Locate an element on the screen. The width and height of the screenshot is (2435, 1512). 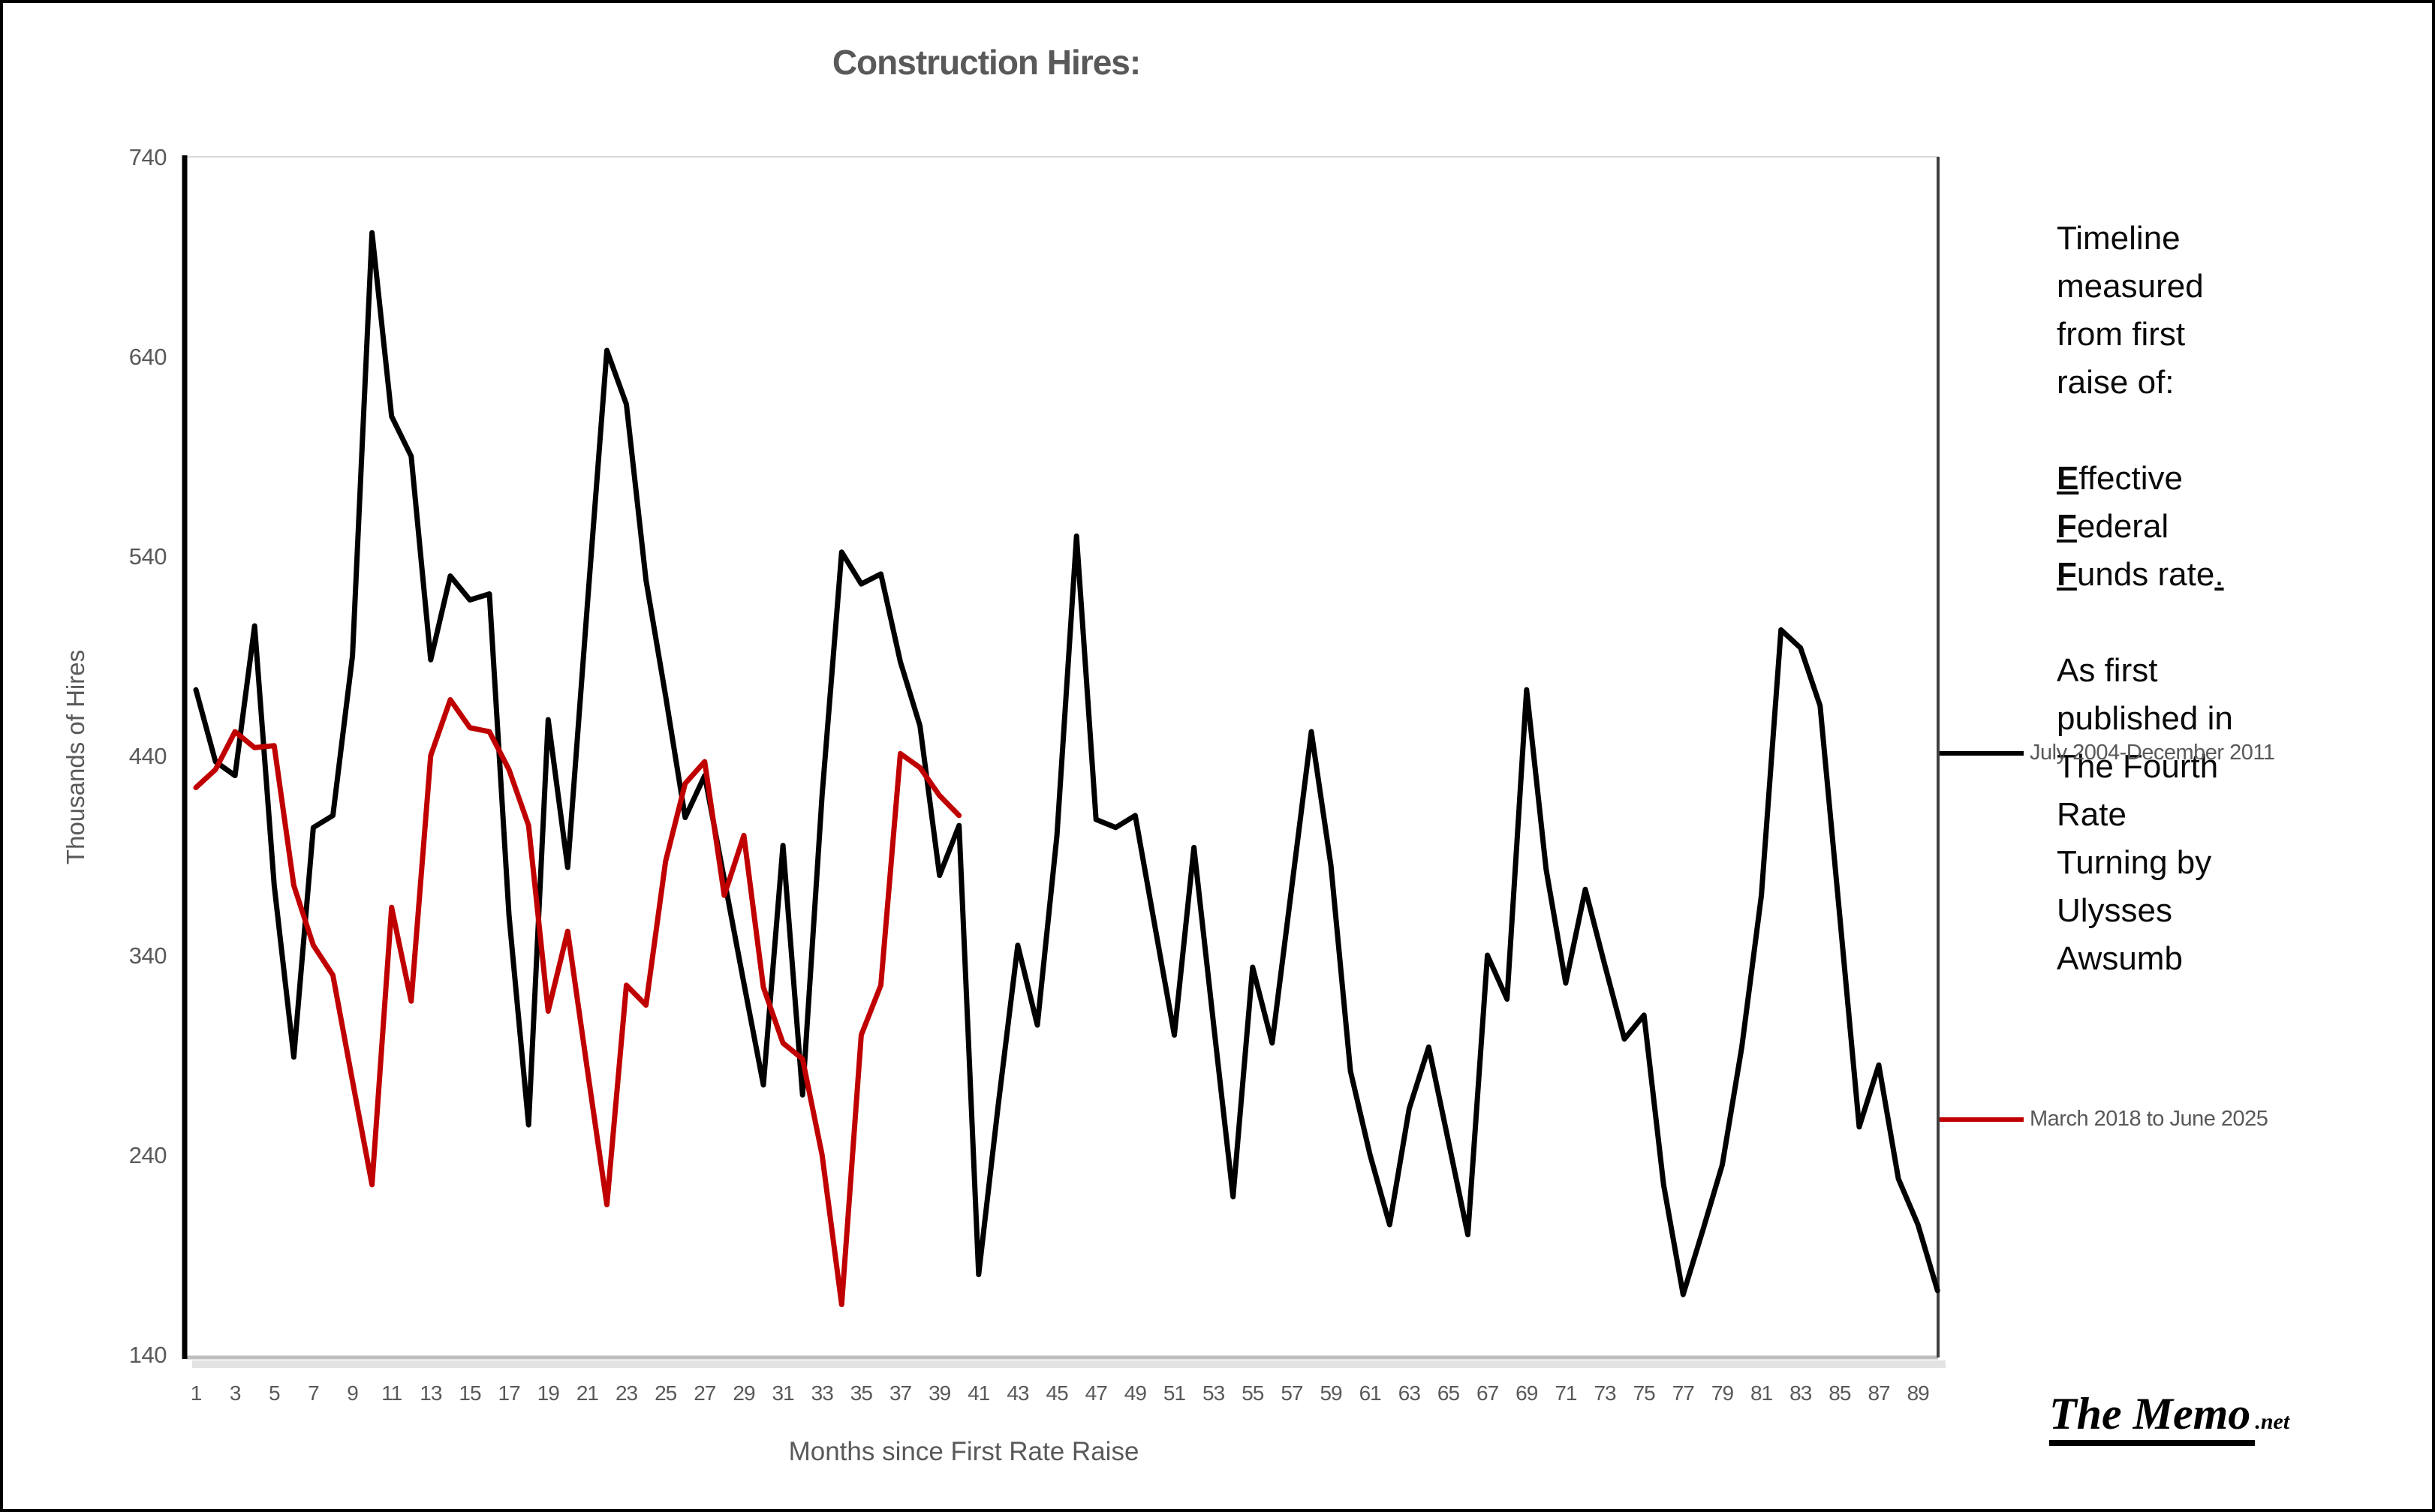
logo-suffix-text: .net is located at coordinates (2273, 1421).